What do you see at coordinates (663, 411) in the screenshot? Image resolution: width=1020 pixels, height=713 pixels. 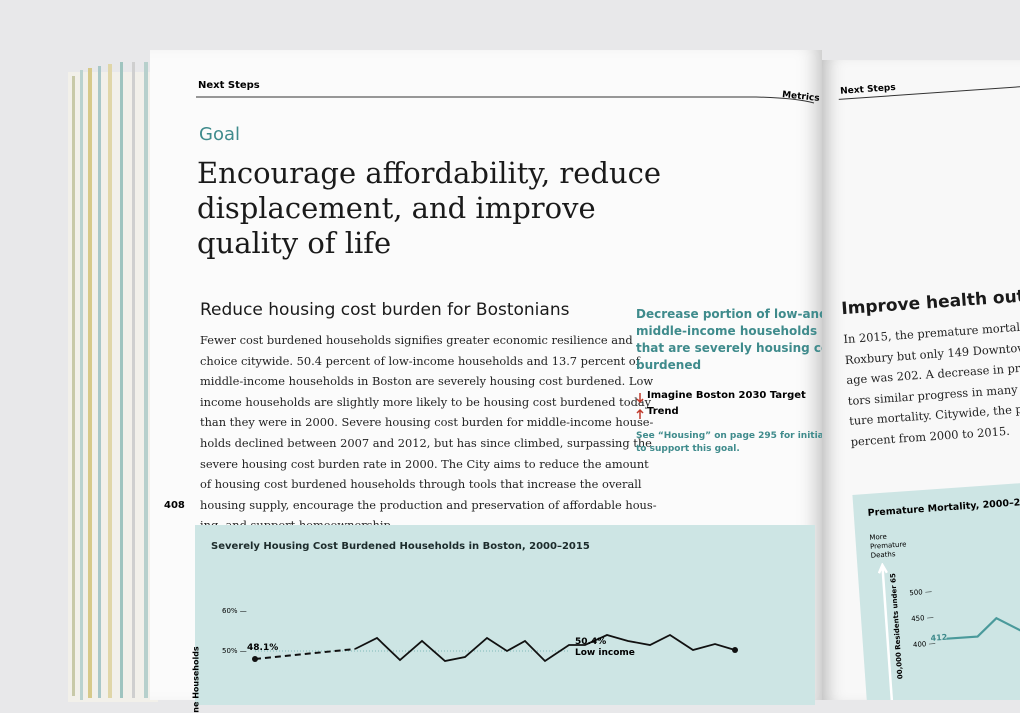 I see `legend-item: Trend` at bounding box center [663, 411].